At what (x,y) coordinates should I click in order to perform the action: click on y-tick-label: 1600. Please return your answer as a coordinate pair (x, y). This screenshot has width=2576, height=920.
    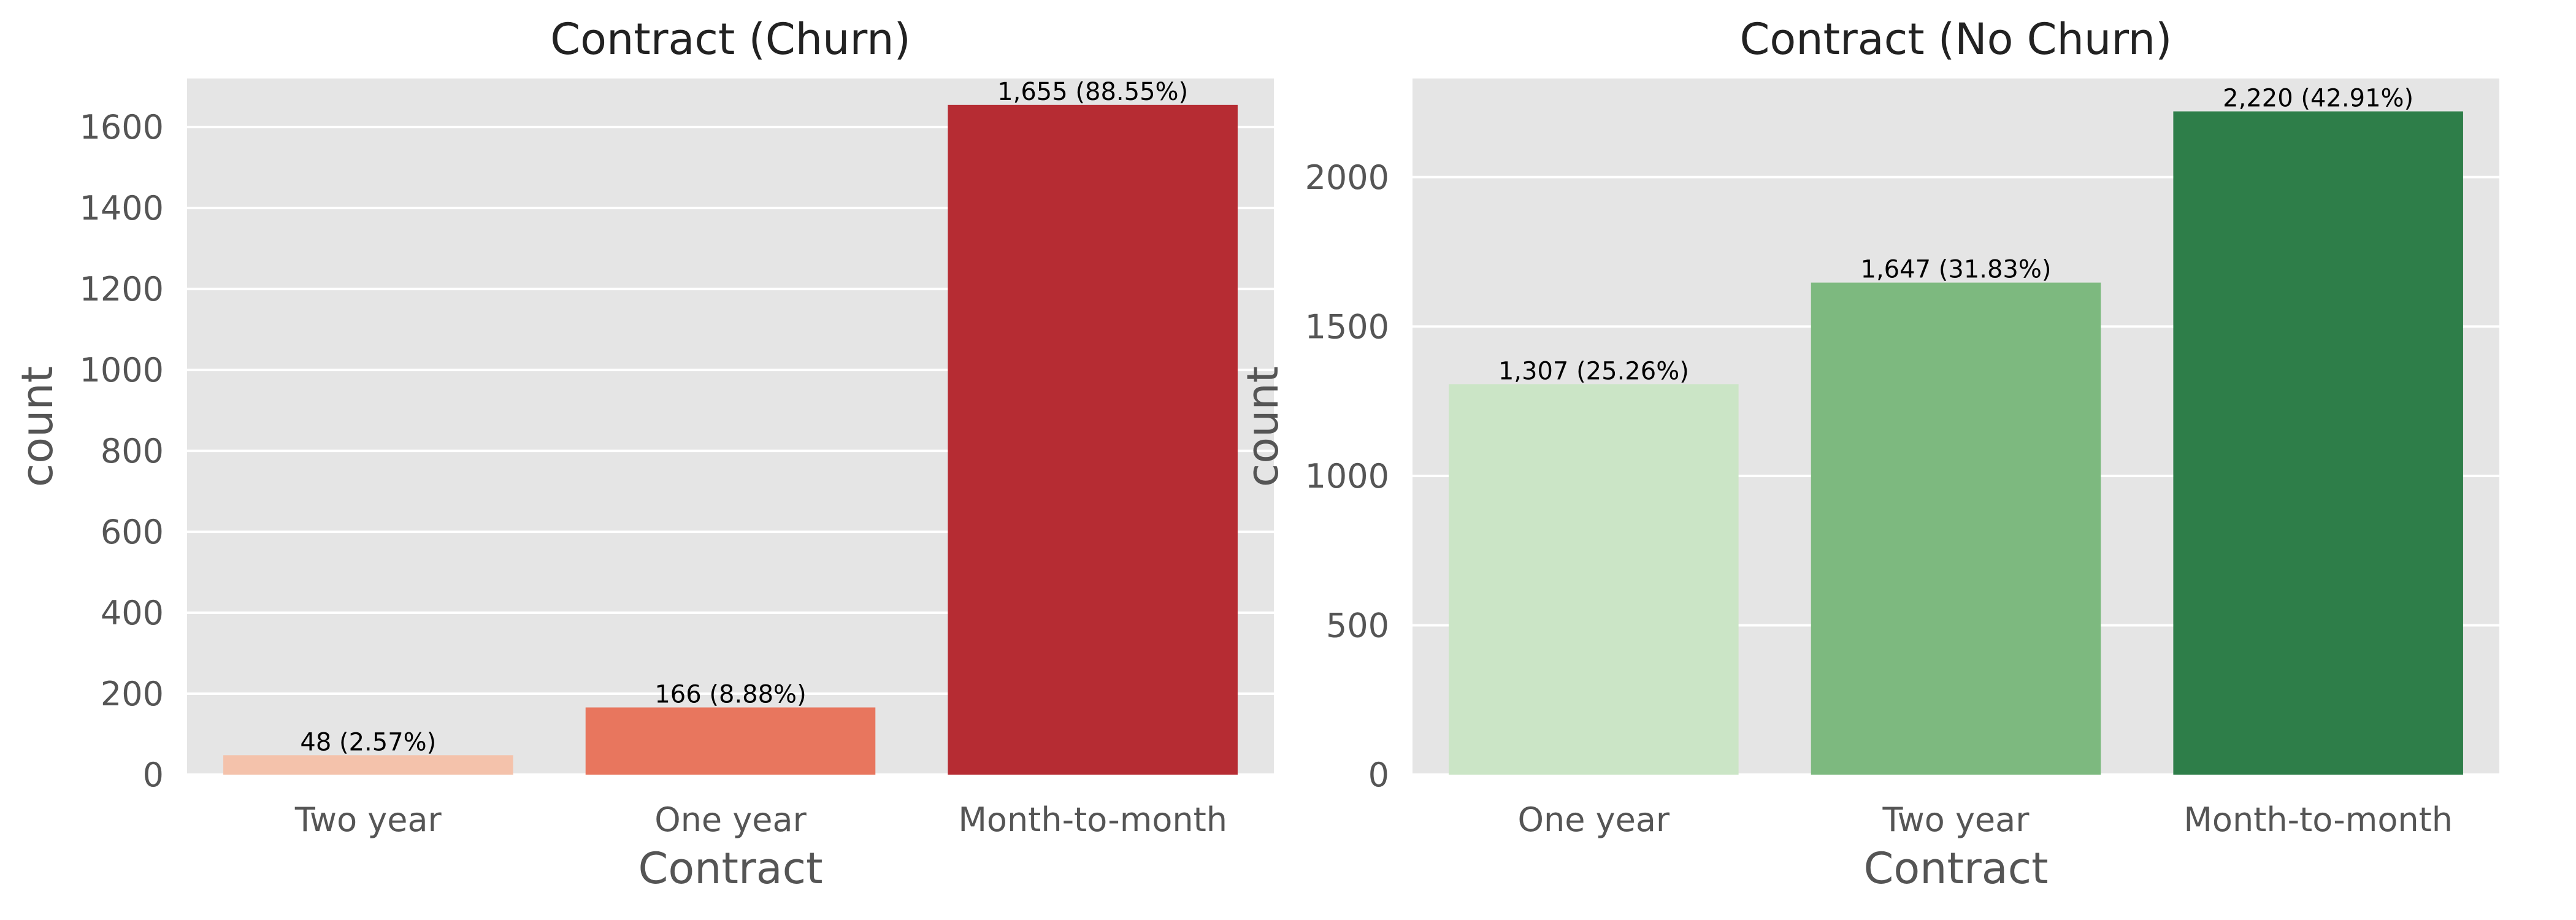
    Looking at the image, I should click on (122, 127).